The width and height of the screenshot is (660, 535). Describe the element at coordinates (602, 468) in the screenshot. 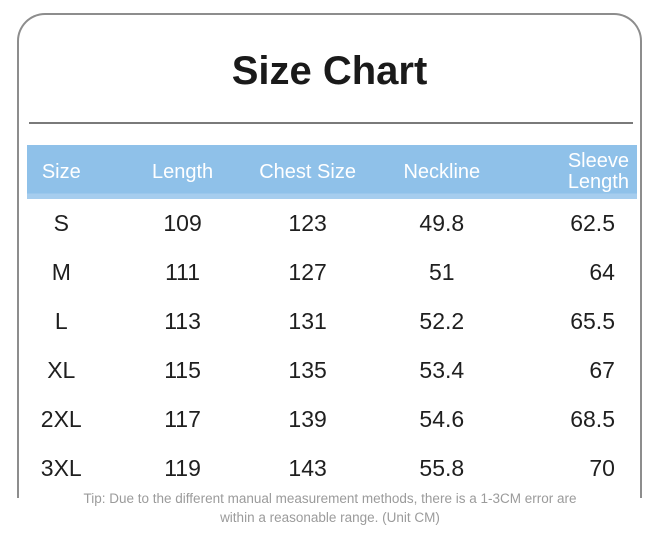

I see `cell-sleeve-length: 70` at that location.